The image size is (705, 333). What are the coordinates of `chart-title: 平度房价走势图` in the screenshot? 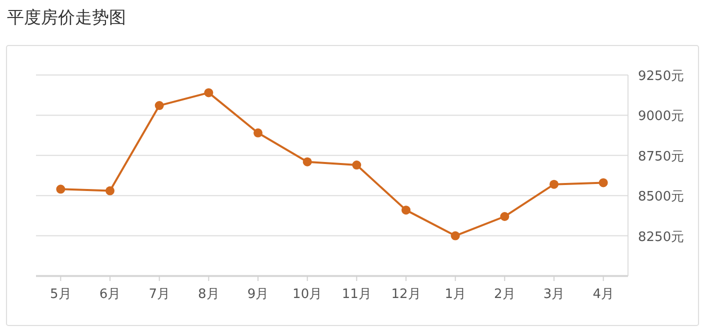 It's located at (66, 18).